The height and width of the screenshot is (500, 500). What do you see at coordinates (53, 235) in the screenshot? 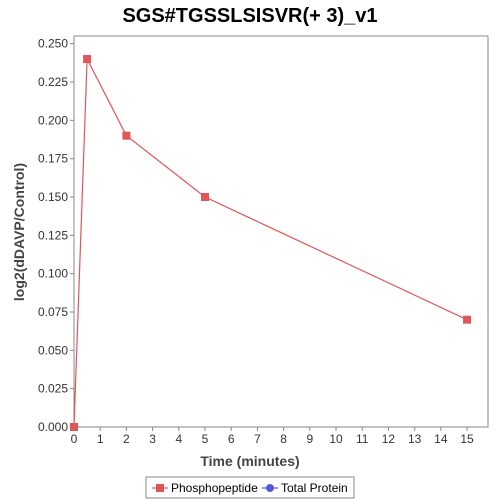
I see `y-tick-label: 0.125` at bounding box center [53, 235].